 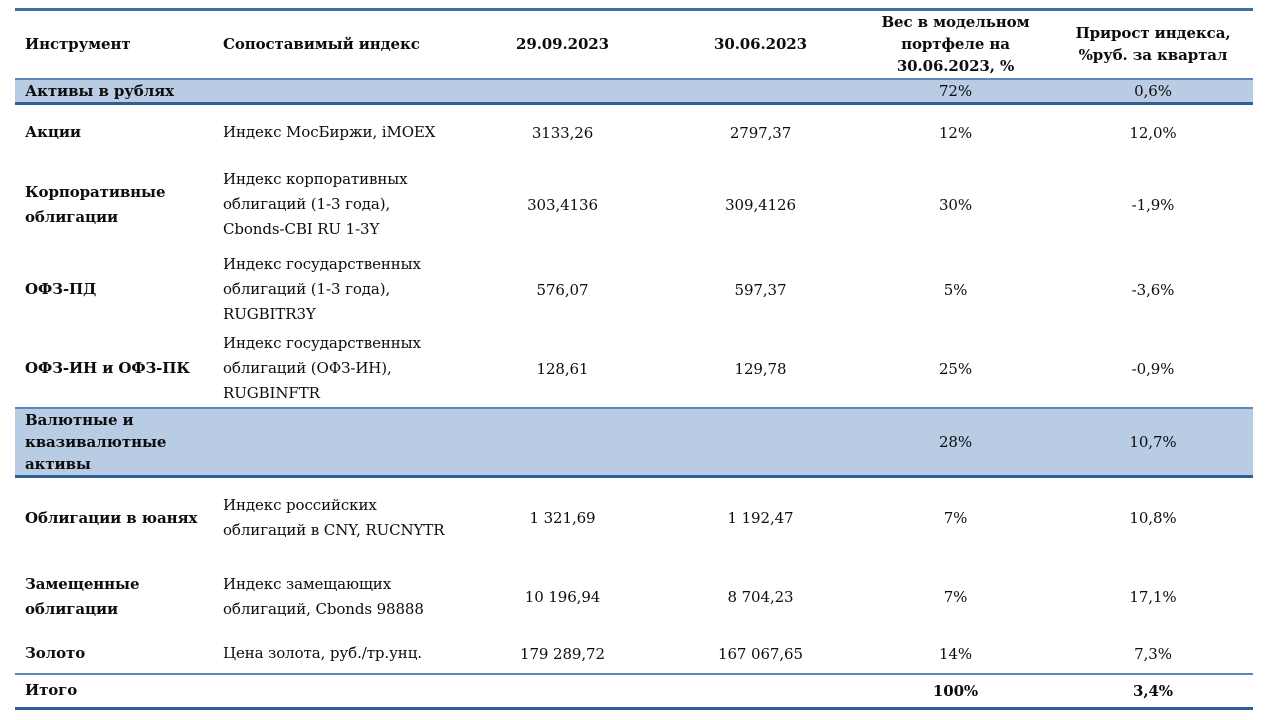 What do you see at coordinates (61, 289) in the screenshot?
I see `cell-instrument: ОФЗ-ПД` at bounding box center [61, 289].